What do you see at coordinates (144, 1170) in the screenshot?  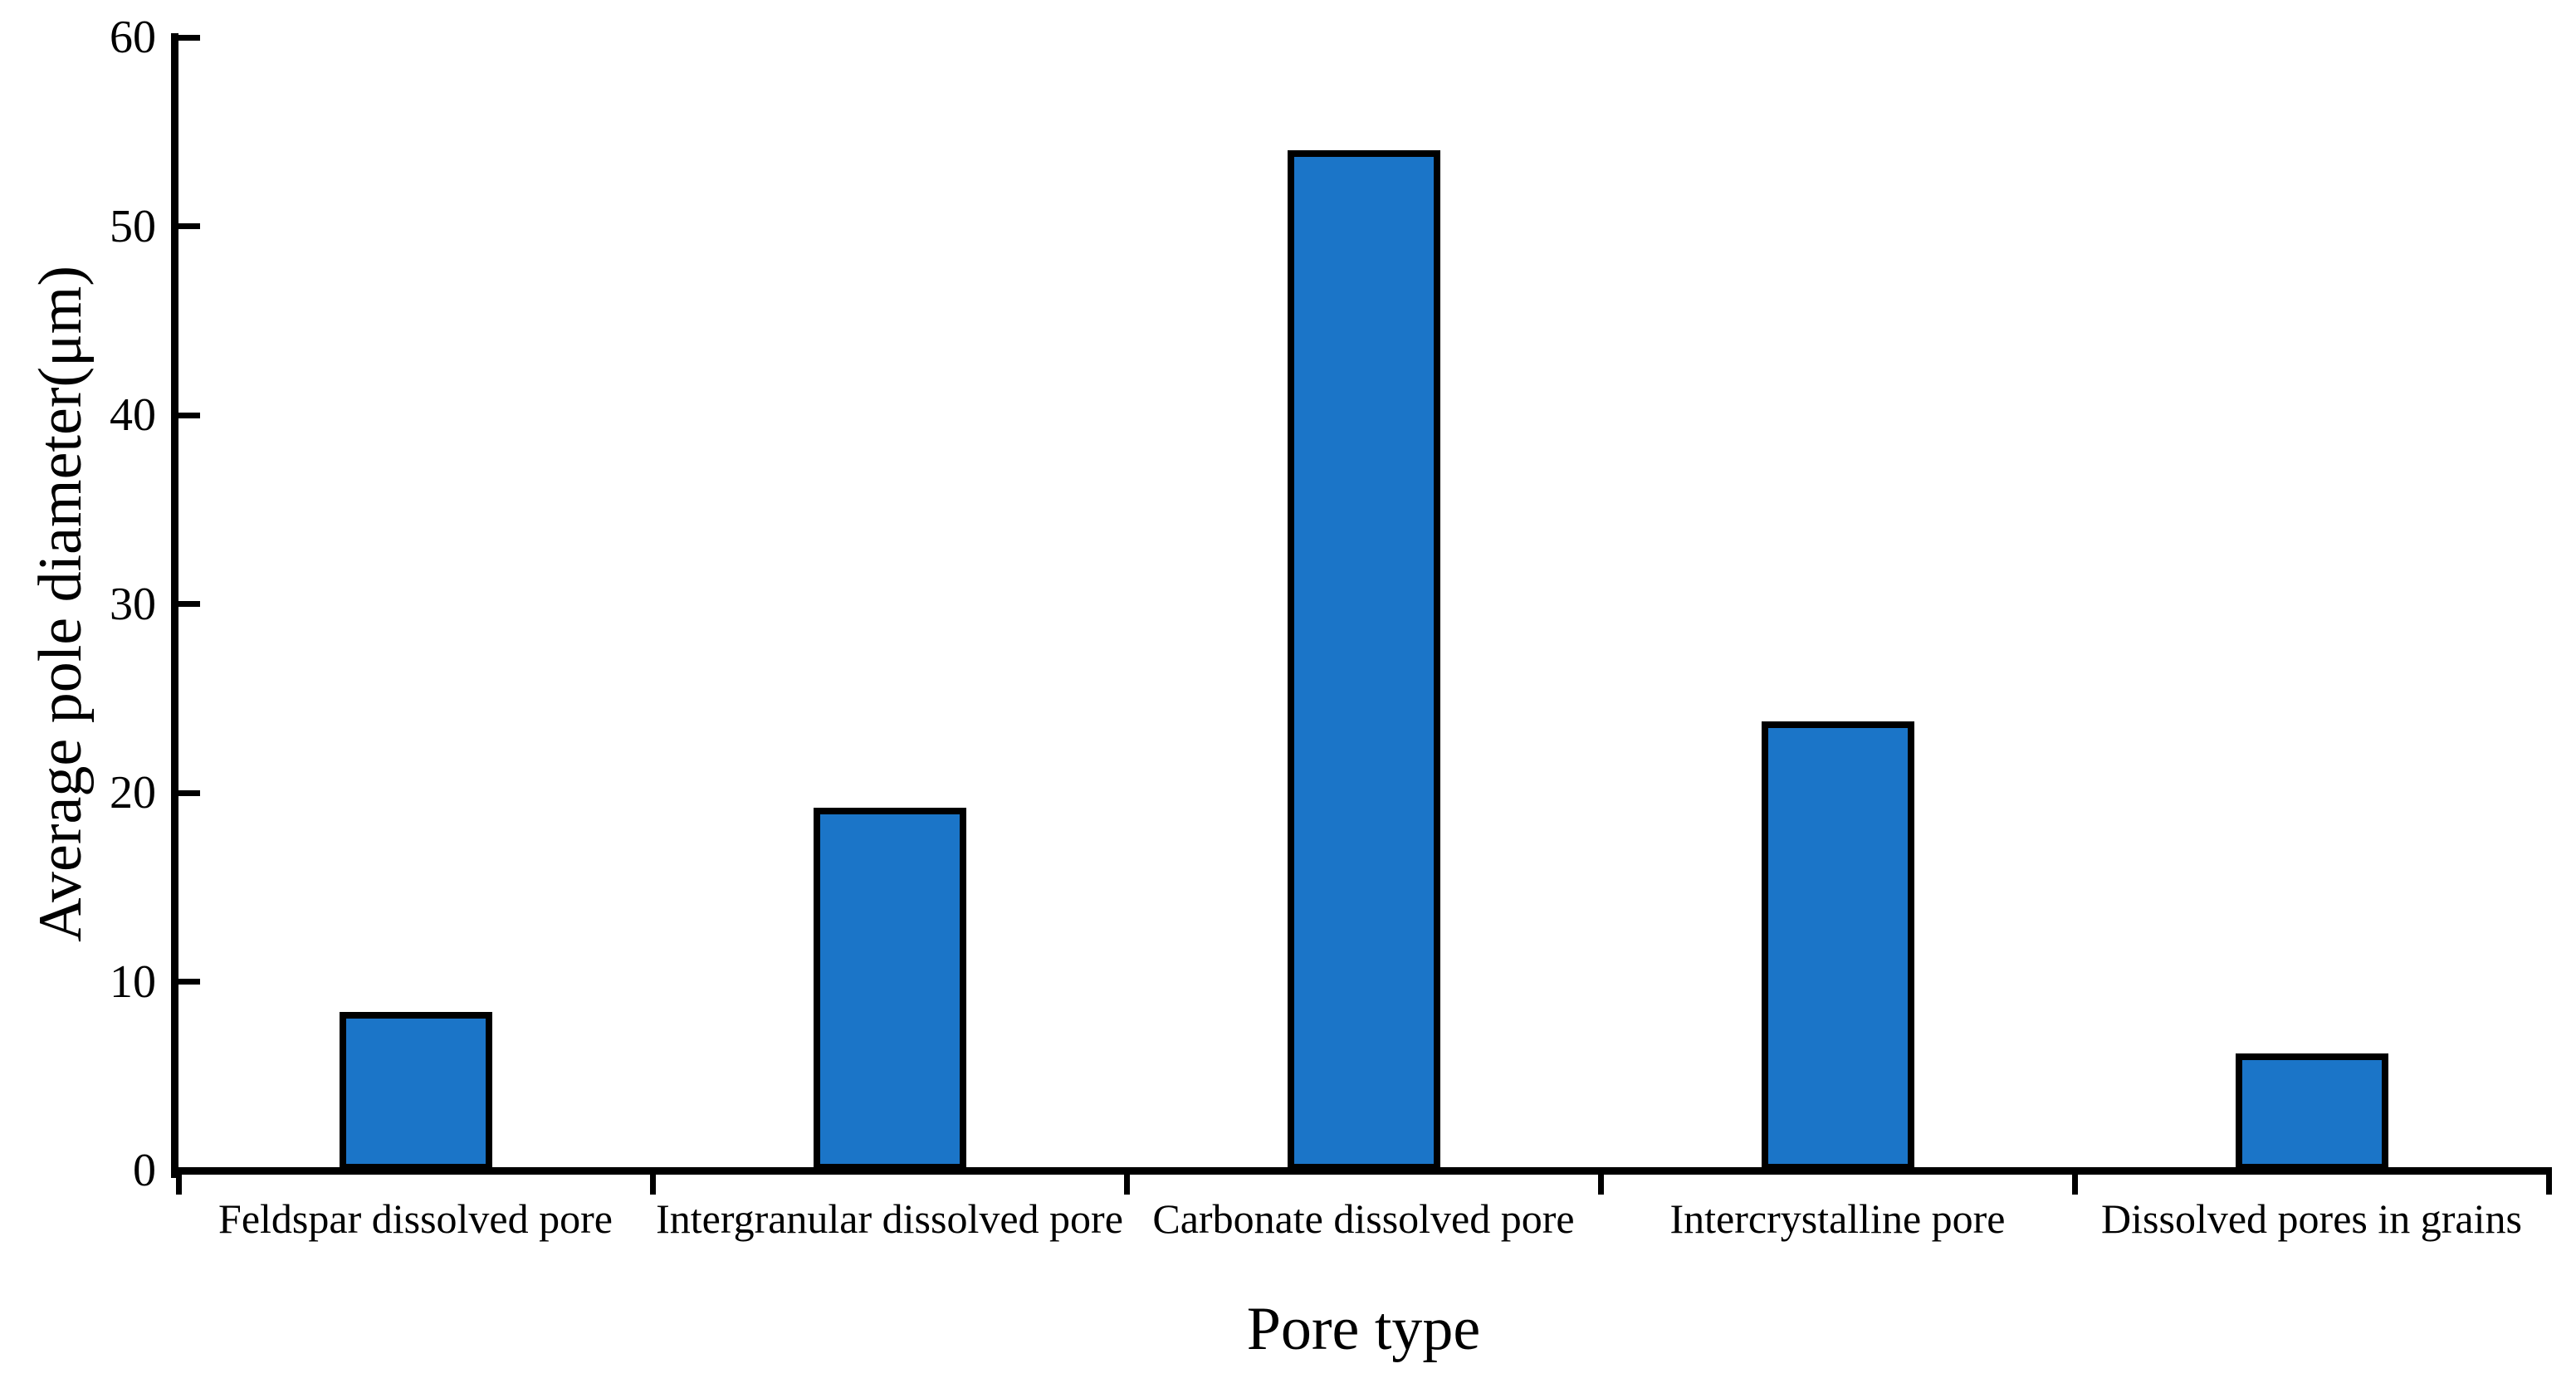 I see `y-tick-label-0: 0` at bounding box center [144, 1170].